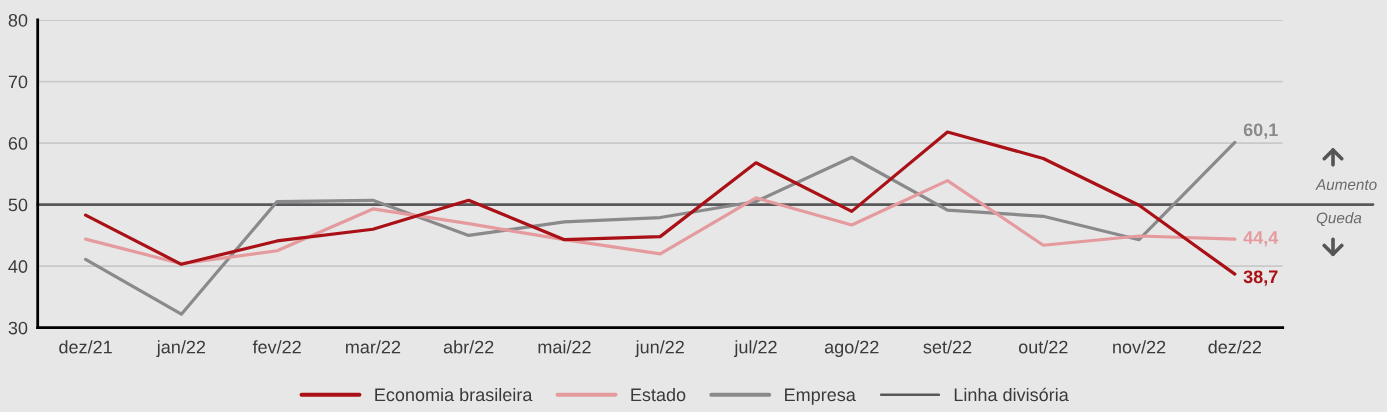  I want to click on data-label: 44,4, so click(1261, 239).